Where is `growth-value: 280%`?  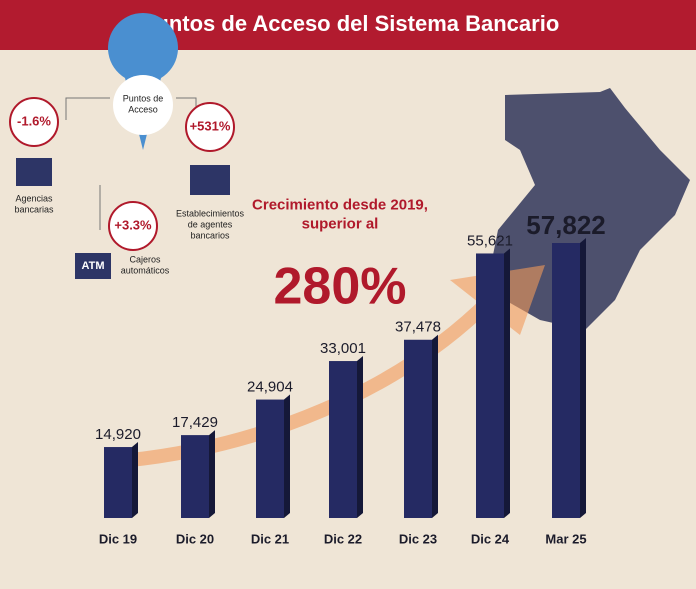
growth-value: 280% is located at coordinates (340, 287).